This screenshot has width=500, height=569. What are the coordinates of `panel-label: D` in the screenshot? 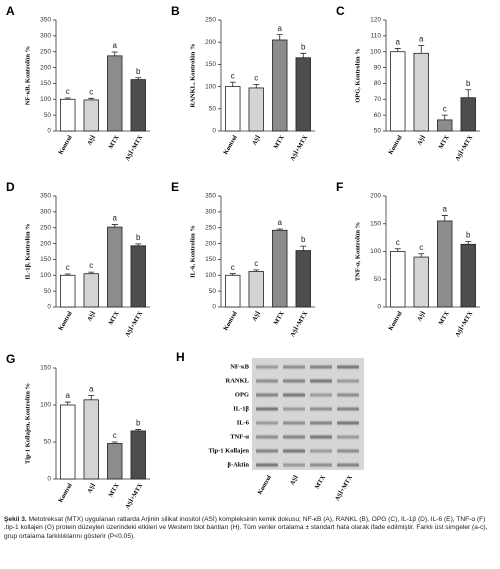 It's located at (10, 187).